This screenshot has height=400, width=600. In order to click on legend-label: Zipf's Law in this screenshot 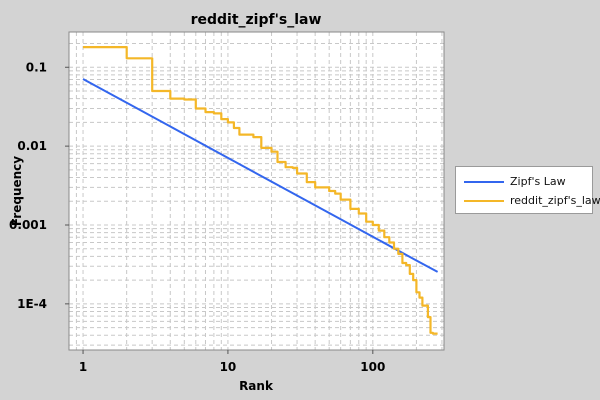, I will do `click(538, 181)`.